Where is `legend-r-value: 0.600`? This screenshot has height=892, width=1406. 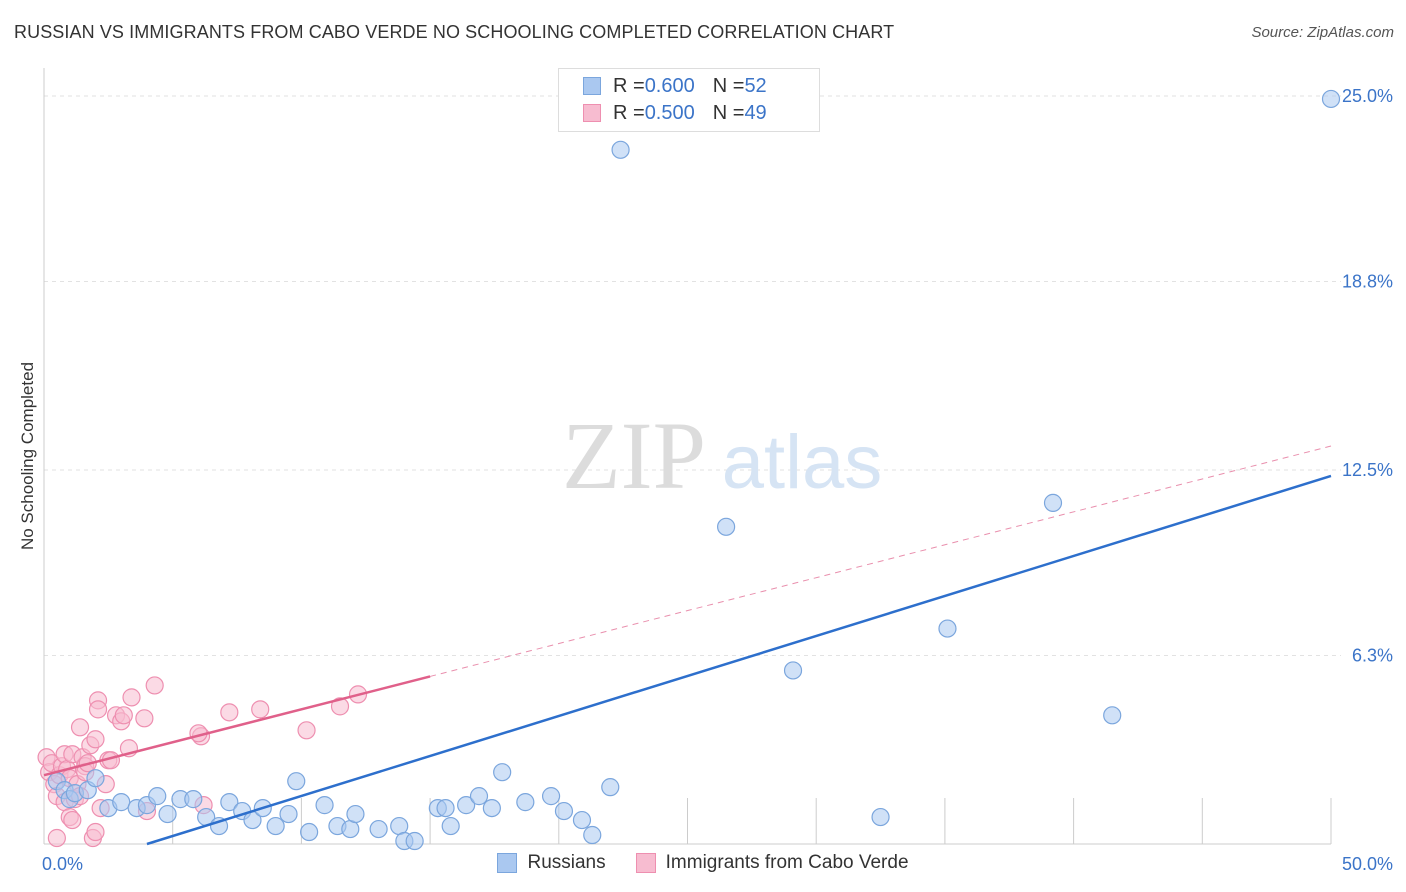 legend-r-value: 0.600 is located at coordinates (669, 85).